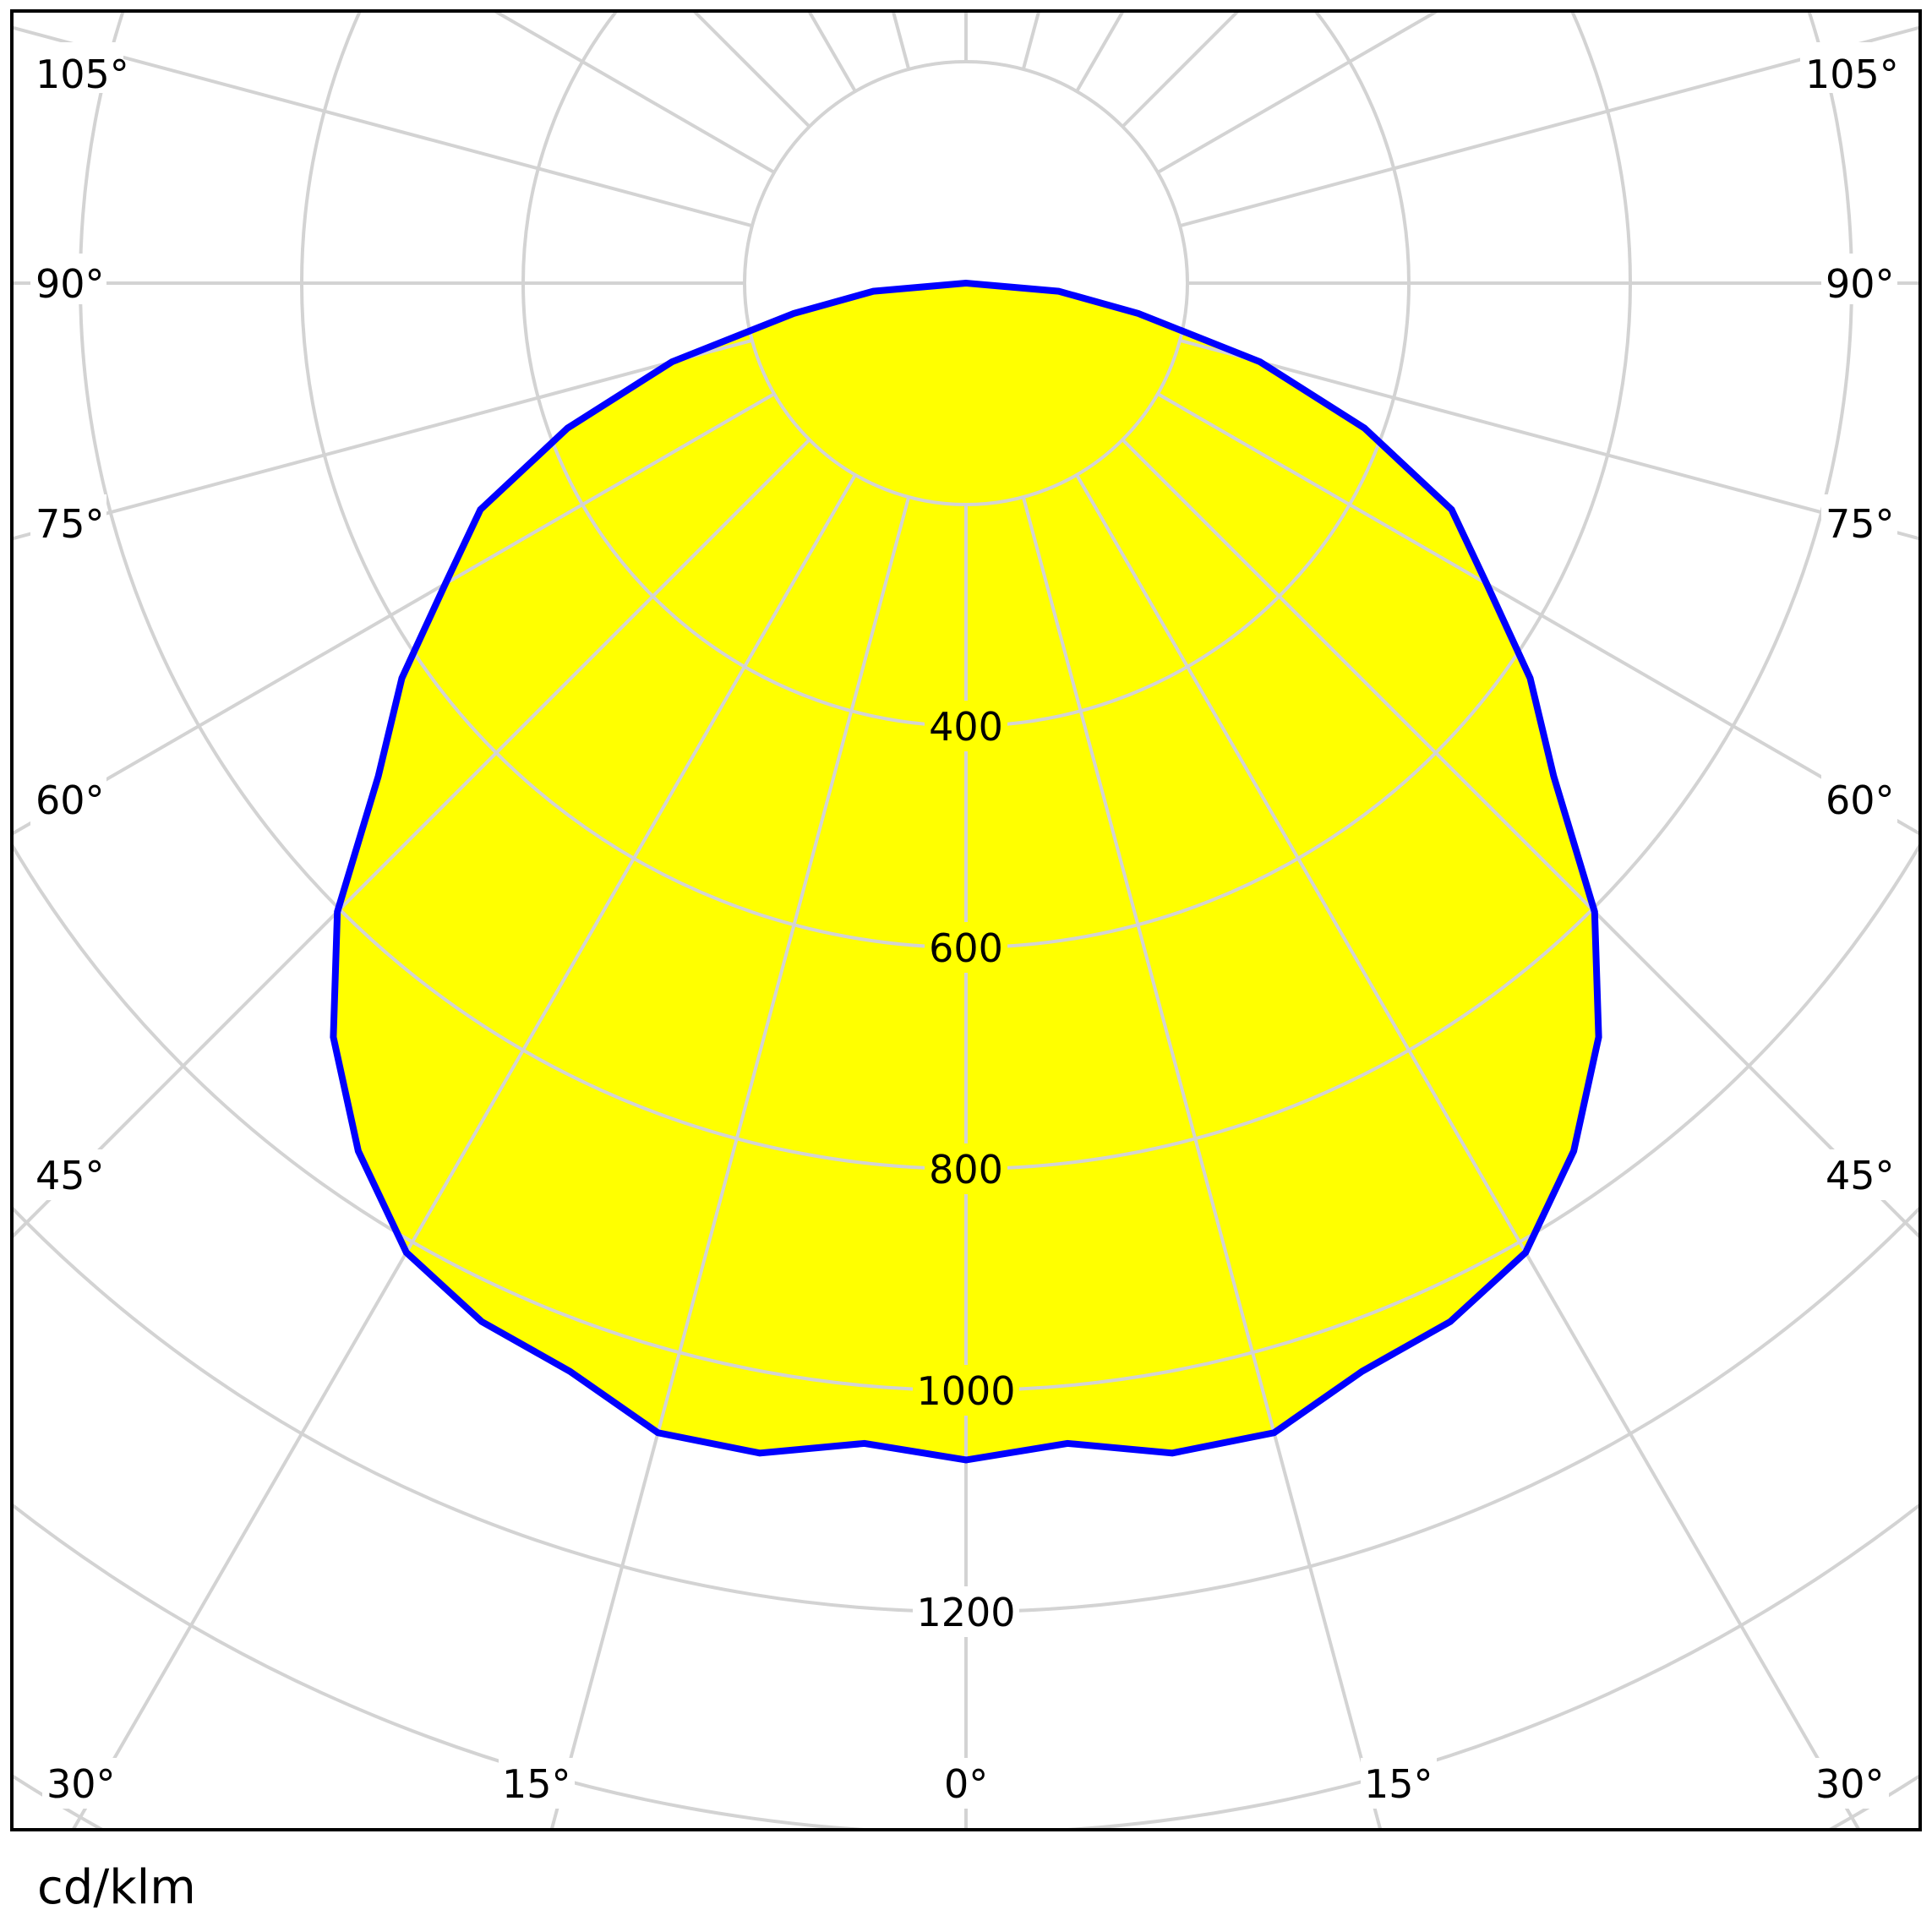  I want to click on angle-label-75-right: 75°, so click(1860, 524).